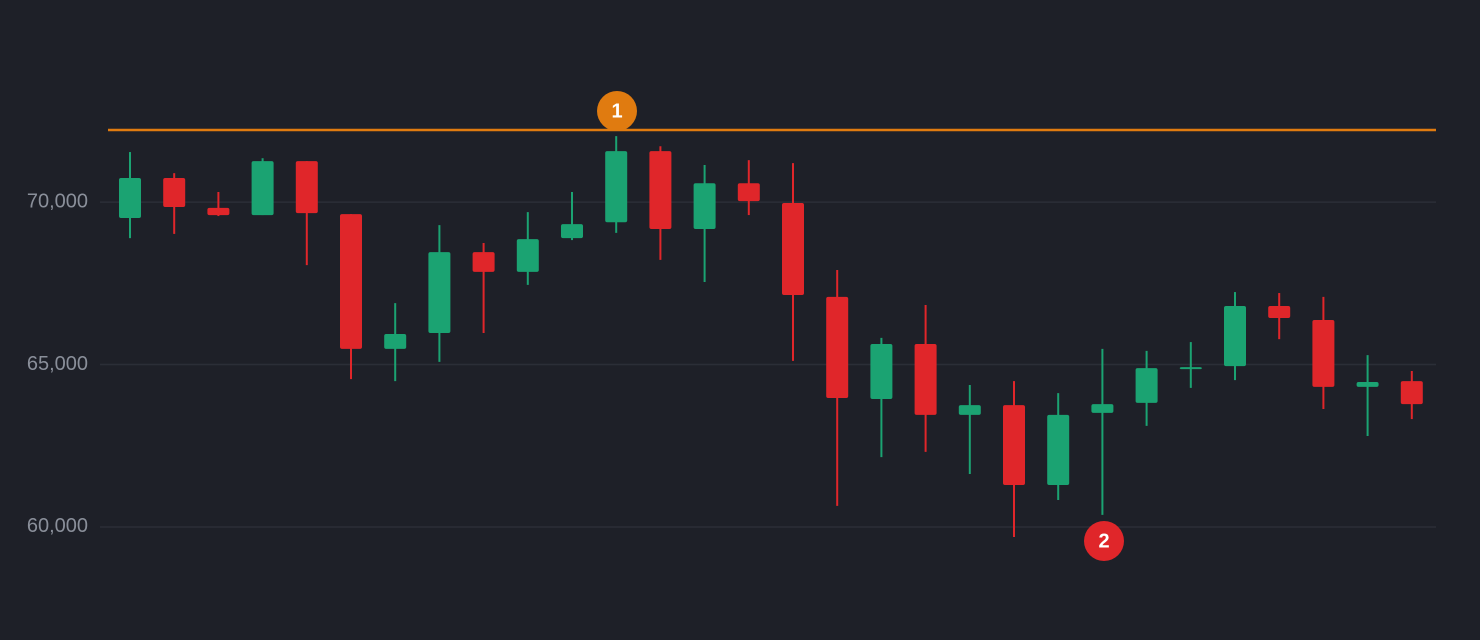 This screenshot has height=640, width=1480. What do you see at coordinates (57, 201) in the screenshot?
I see `y-tick-label: 70,000` at bounding box center [57, 201].